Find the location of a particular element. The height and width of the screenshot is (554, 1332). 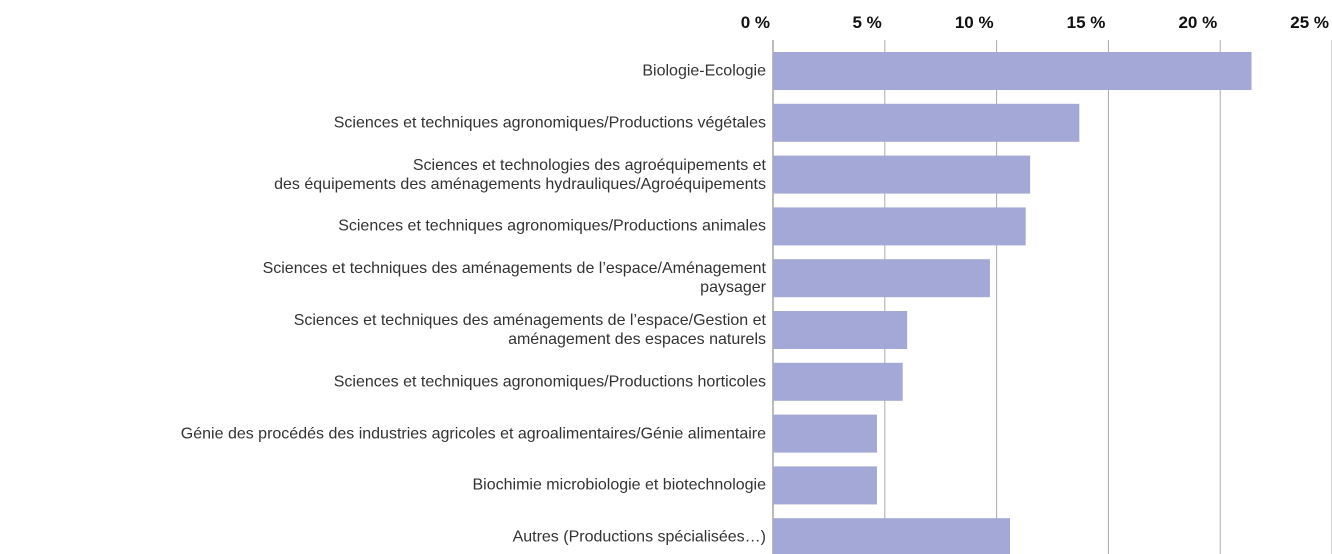

x-tick-label: 20 % is located at coordinates (1197, 22).